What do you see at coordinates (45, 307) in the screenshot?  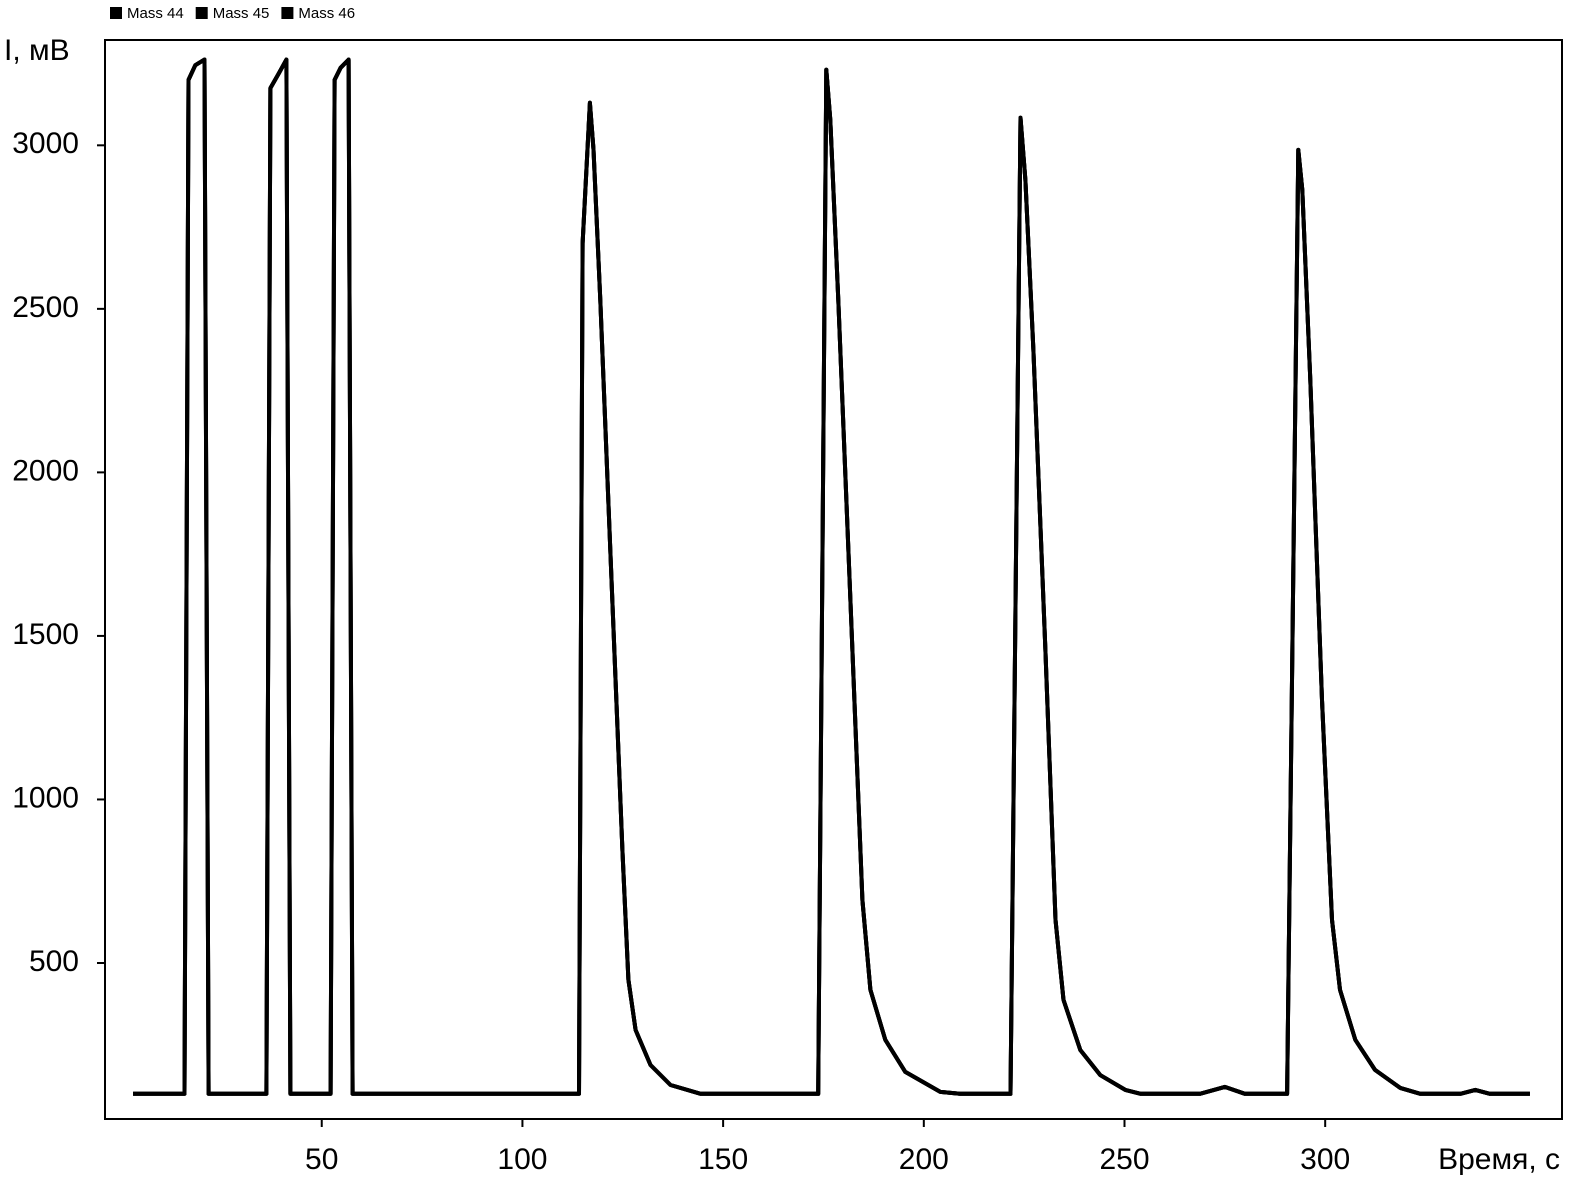 I see `y-tick-label: 2500` at bounding box center [45, 307].